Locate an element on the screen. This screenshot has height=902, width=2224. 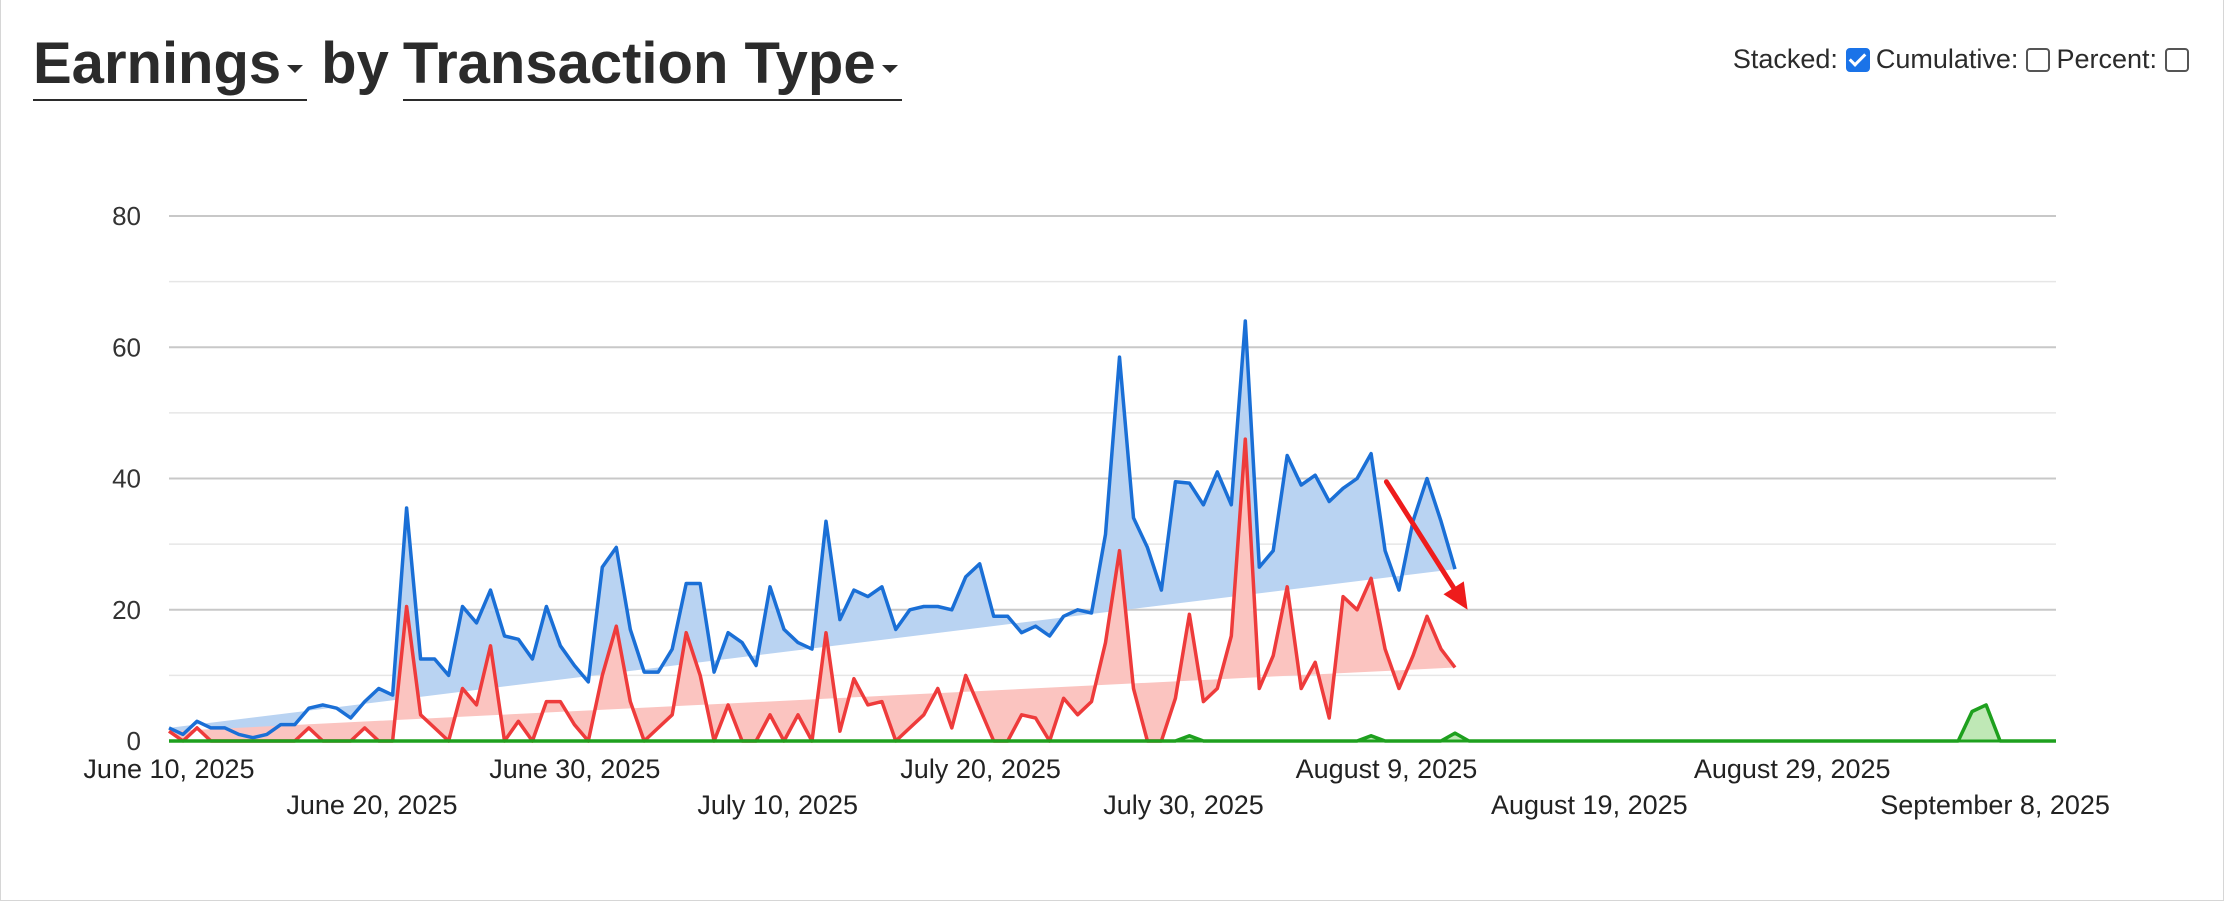
percent-checkbox is located at coordinates (2177, 59).